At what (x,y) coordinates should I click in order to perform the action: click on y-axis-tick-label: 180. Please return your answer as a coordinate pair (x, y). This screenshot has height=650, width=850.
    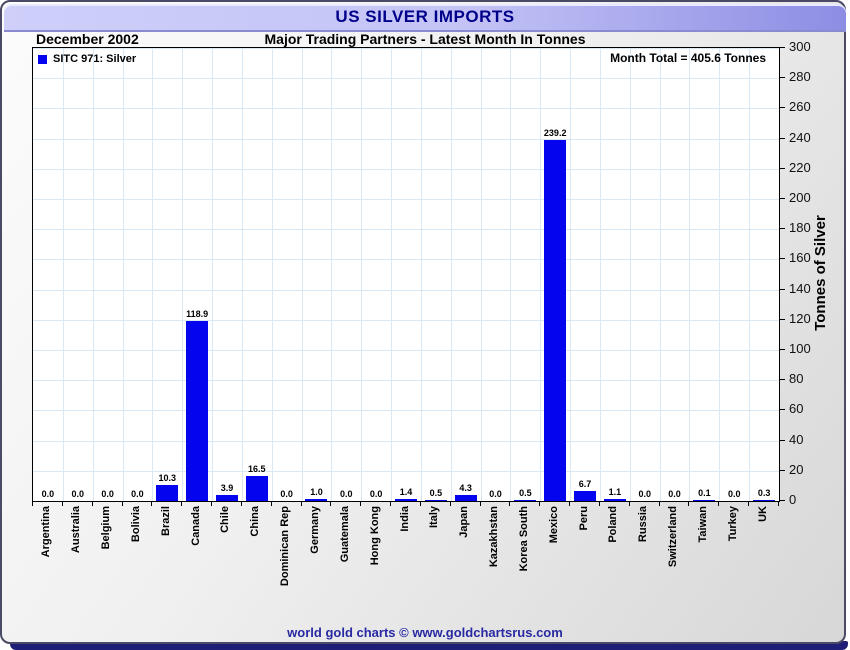
    Looking at the image, I should click on (800, 227).